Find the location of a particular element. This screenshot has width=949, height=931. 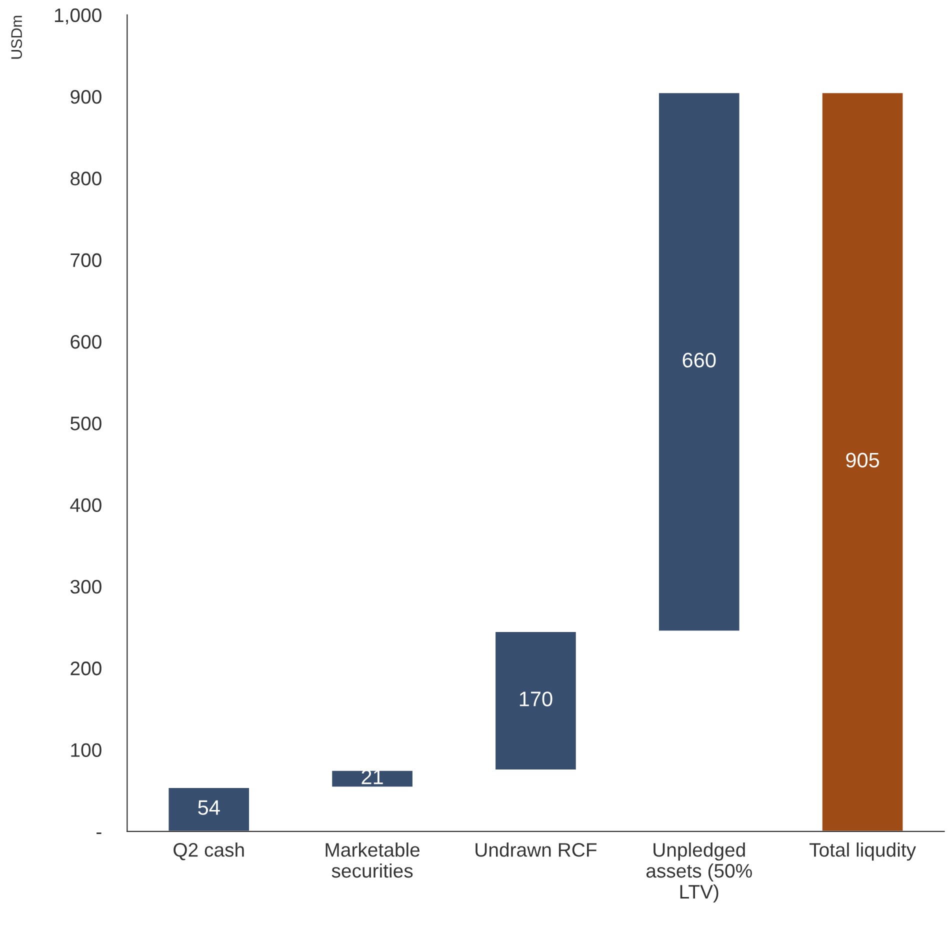

data-label: 660 is located at coordinates (699, 360).